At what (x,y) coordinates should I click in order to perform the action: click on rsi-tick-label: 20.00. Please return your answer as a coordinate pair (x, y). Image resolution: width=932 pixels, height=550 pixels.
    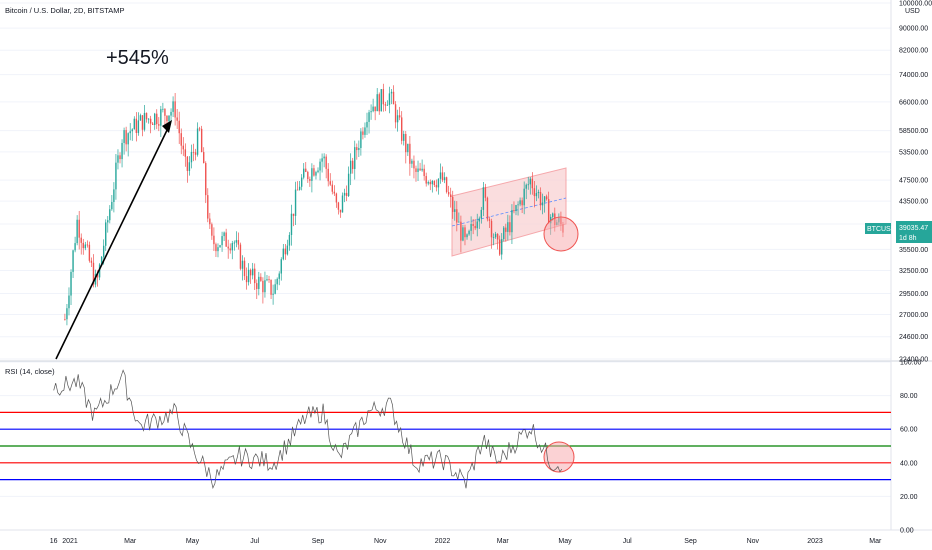
    Looking at the image, I should click on (909, 497).